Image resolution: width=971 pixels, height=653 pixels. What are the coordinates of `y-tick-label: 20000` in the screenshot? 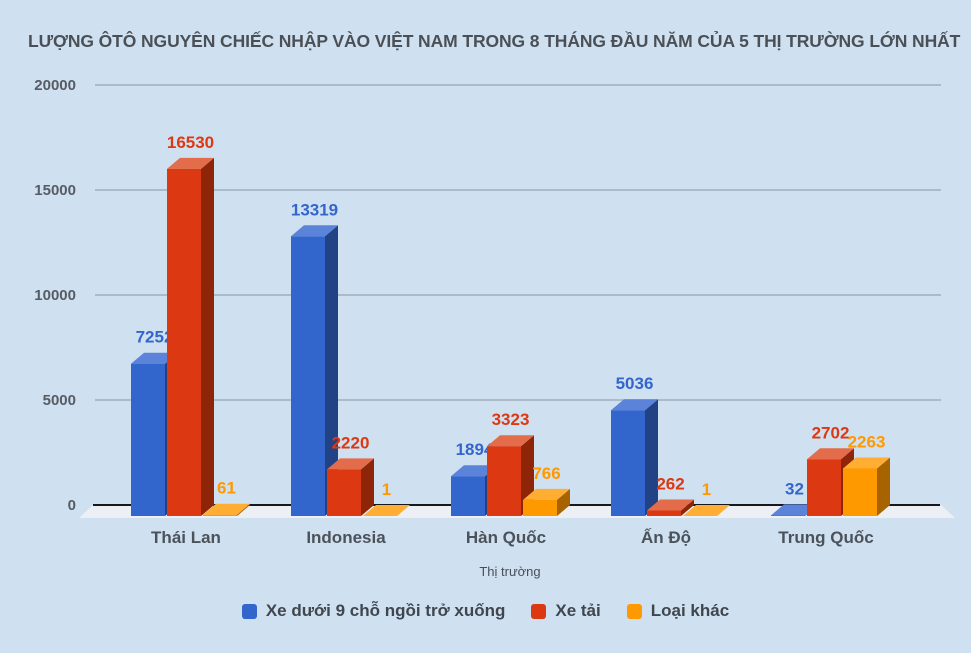 It's located at (55, 85).